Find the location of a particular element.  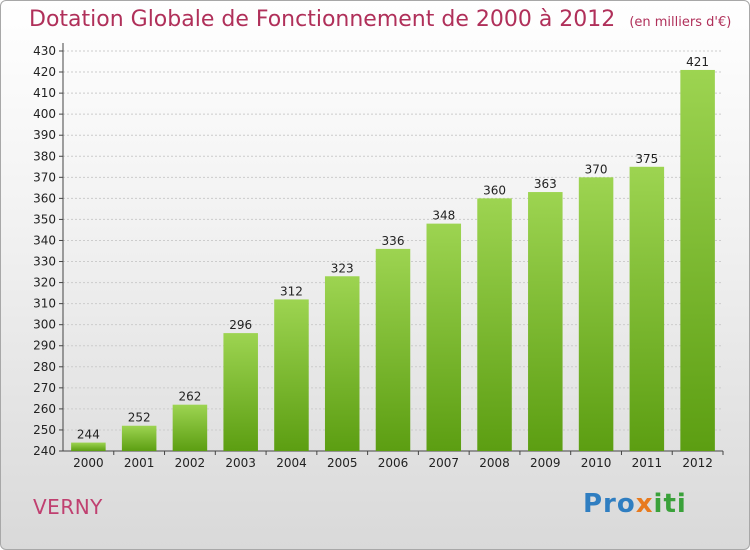

bar-2005 is located at coordinates (342, 363).